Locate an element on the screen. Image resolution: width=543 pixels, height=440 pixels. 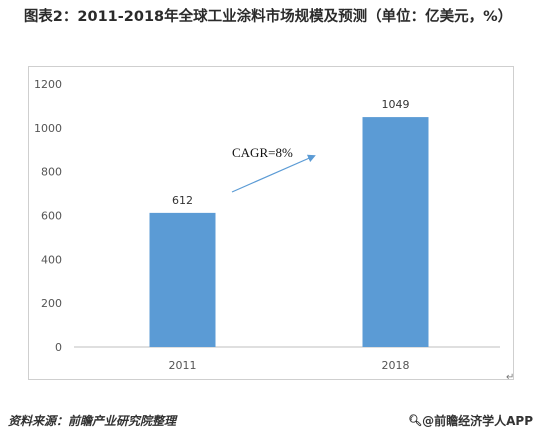
data-labels: 612 1049 is located at coordinates (291, 152).